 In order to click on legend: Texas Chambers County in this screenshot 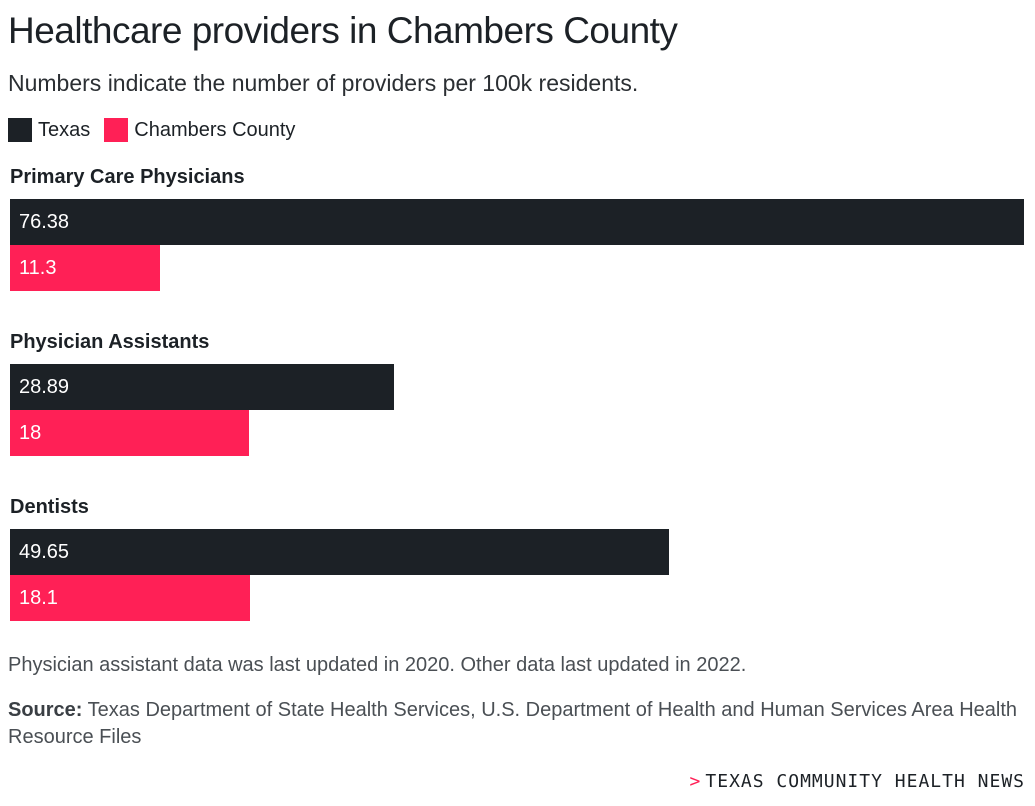, I will do `click(158, 130)`.